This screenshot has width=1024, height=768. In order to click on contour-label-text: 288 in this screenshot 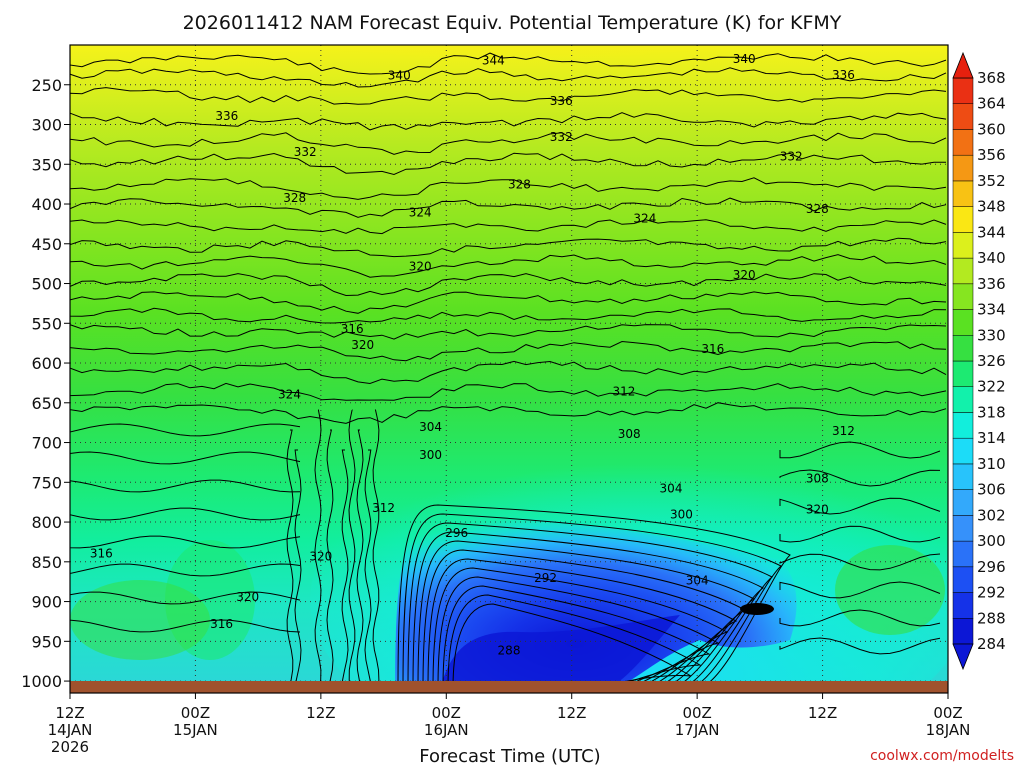, I will do `click(509, 650)`.